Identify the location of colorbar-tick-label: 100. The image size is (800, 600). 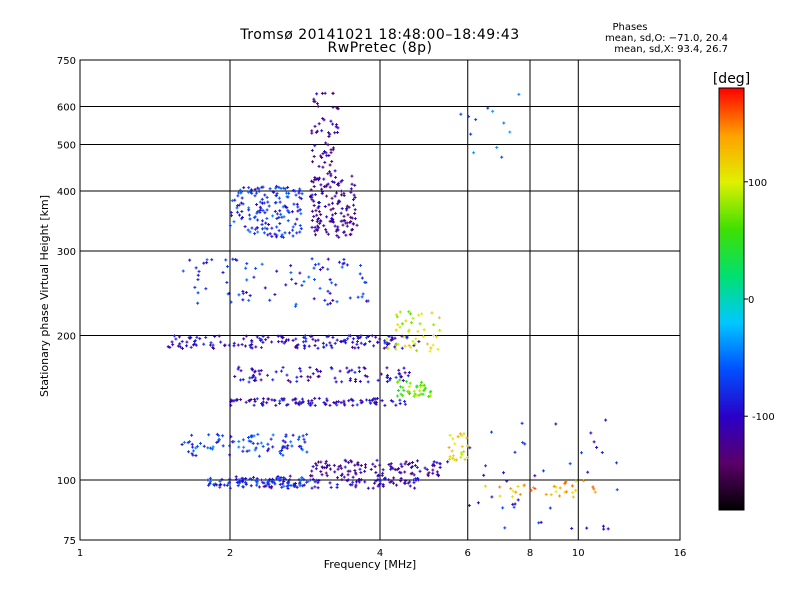
(757, 183).